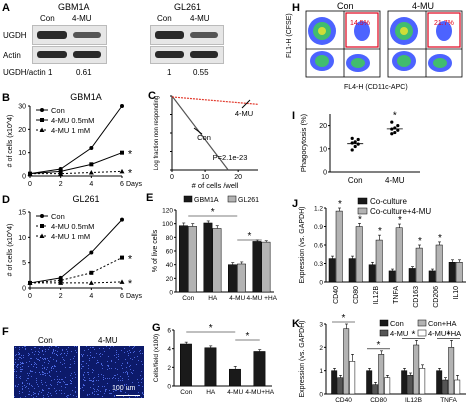 The height and width of the screenshot is (420, 474). Describe the element at coordinates (122, 184) in the screenshot. I see `x-tick-label: 6` at that location.